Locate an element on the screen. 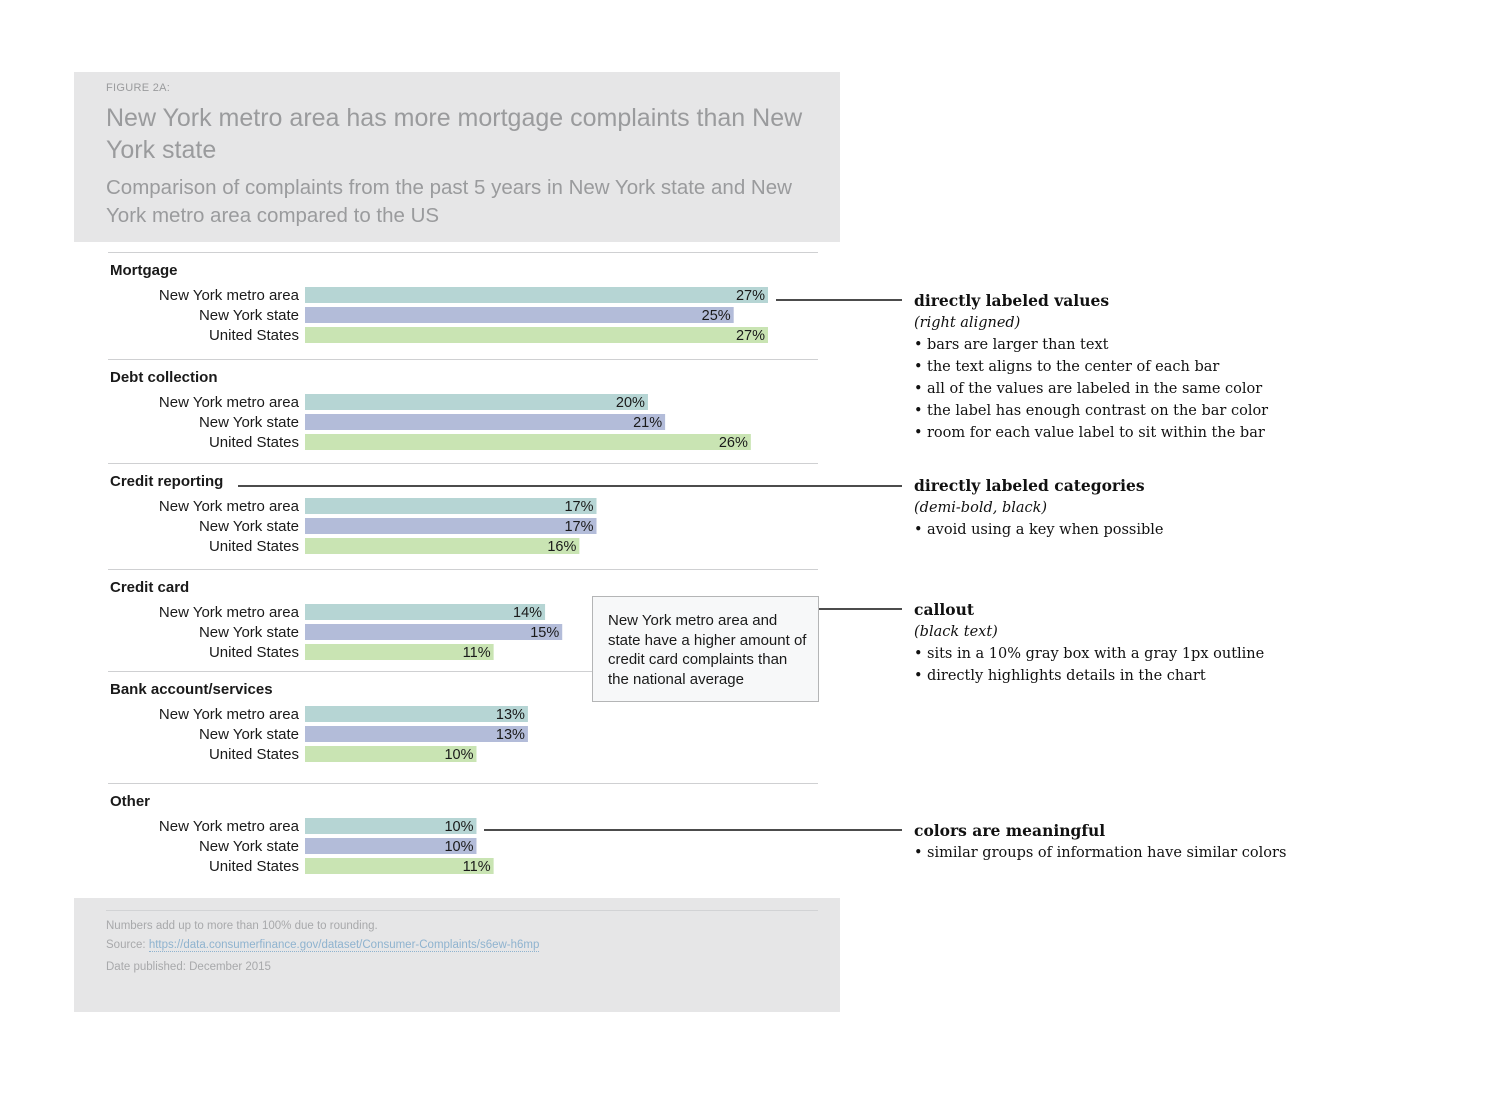 This screenshot has width=1500, height=1100. footer-divider is located at coordinates (462, 910).